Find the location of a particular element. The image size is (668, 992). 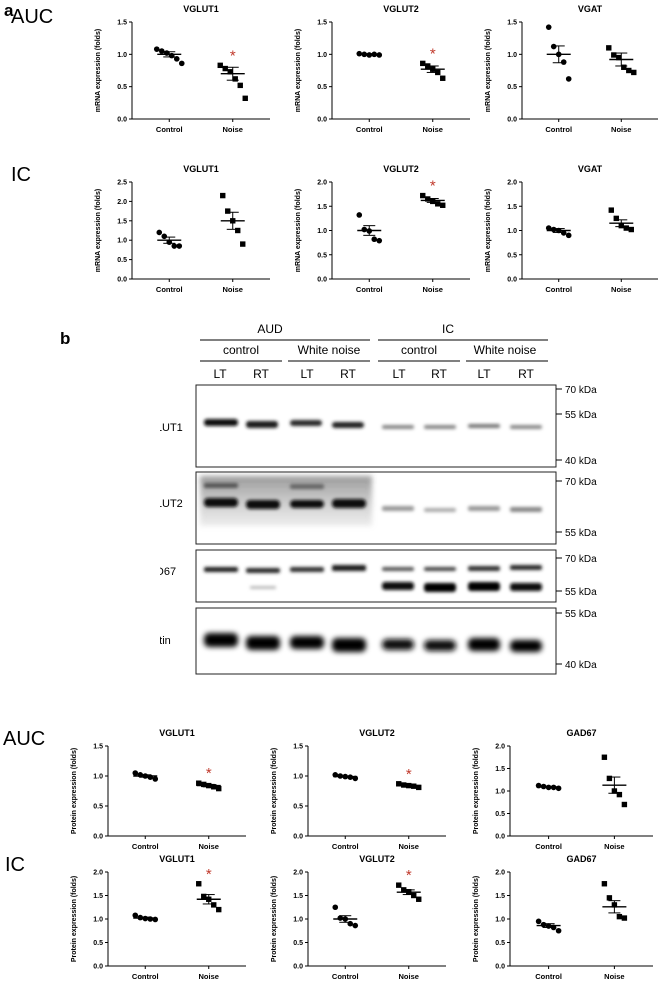

blot-bands-gad67 is located at coordinates (373, 578).